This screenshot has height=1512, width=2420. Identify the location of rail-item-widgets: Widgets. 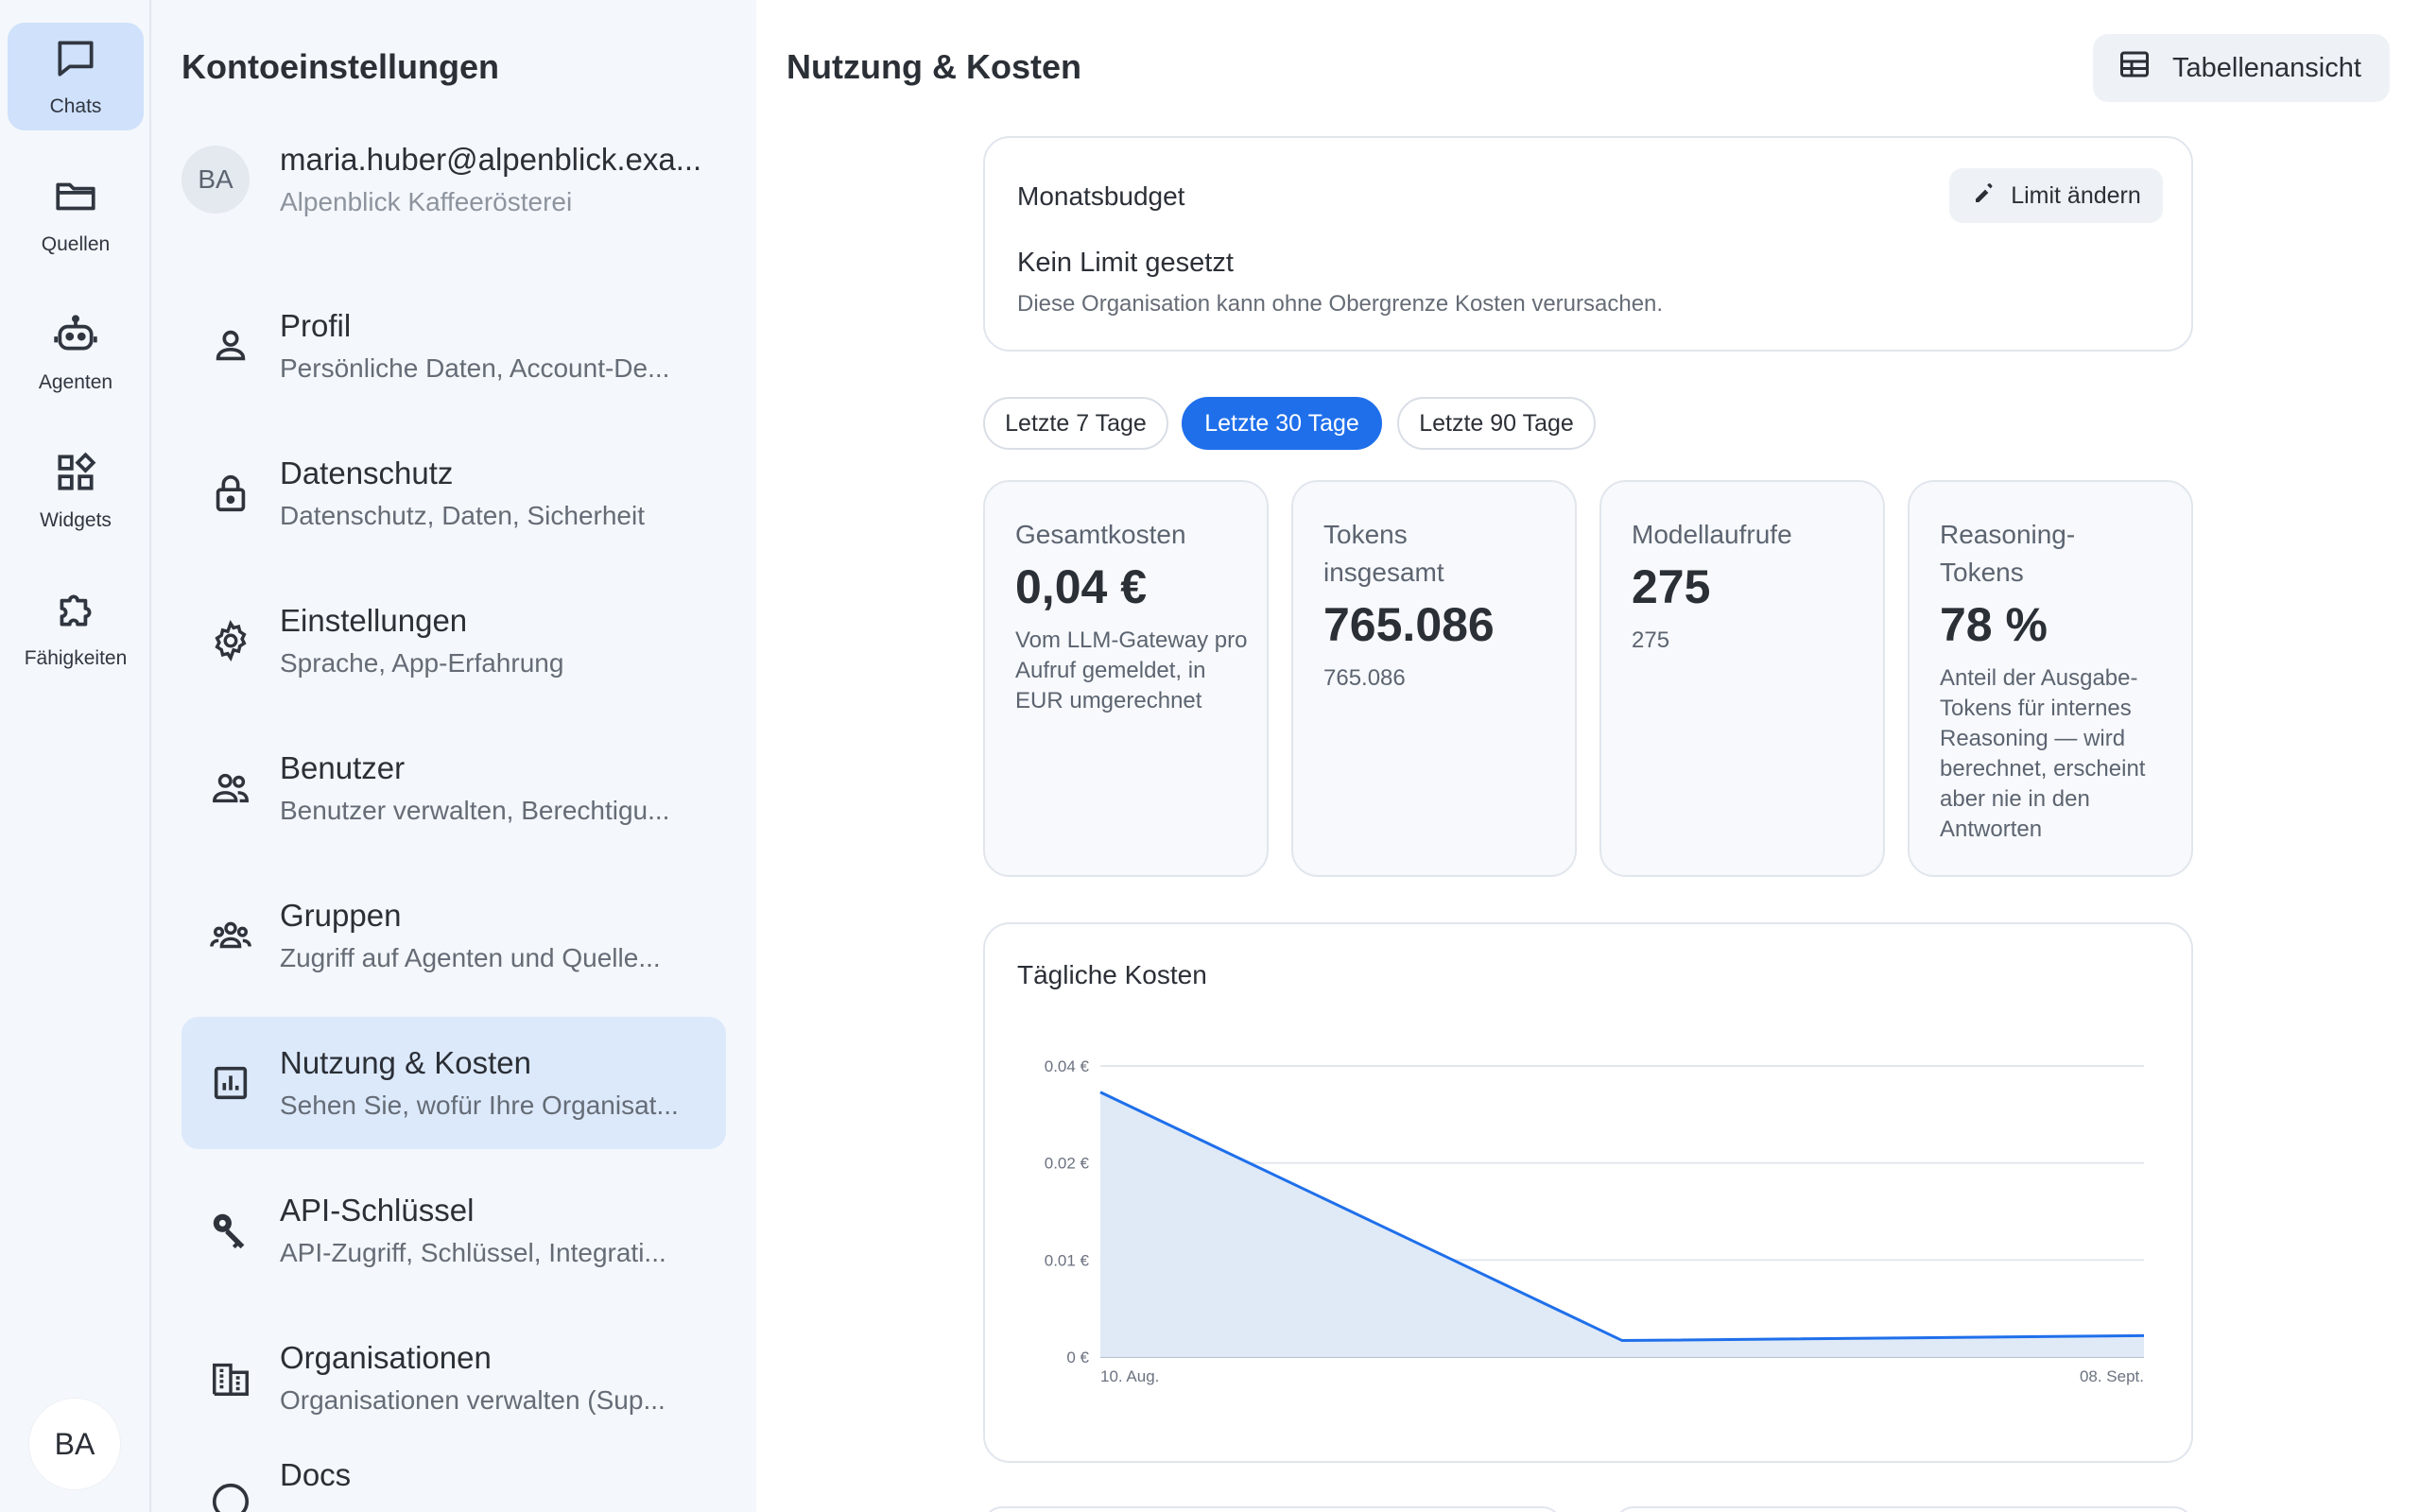
(76, 490).